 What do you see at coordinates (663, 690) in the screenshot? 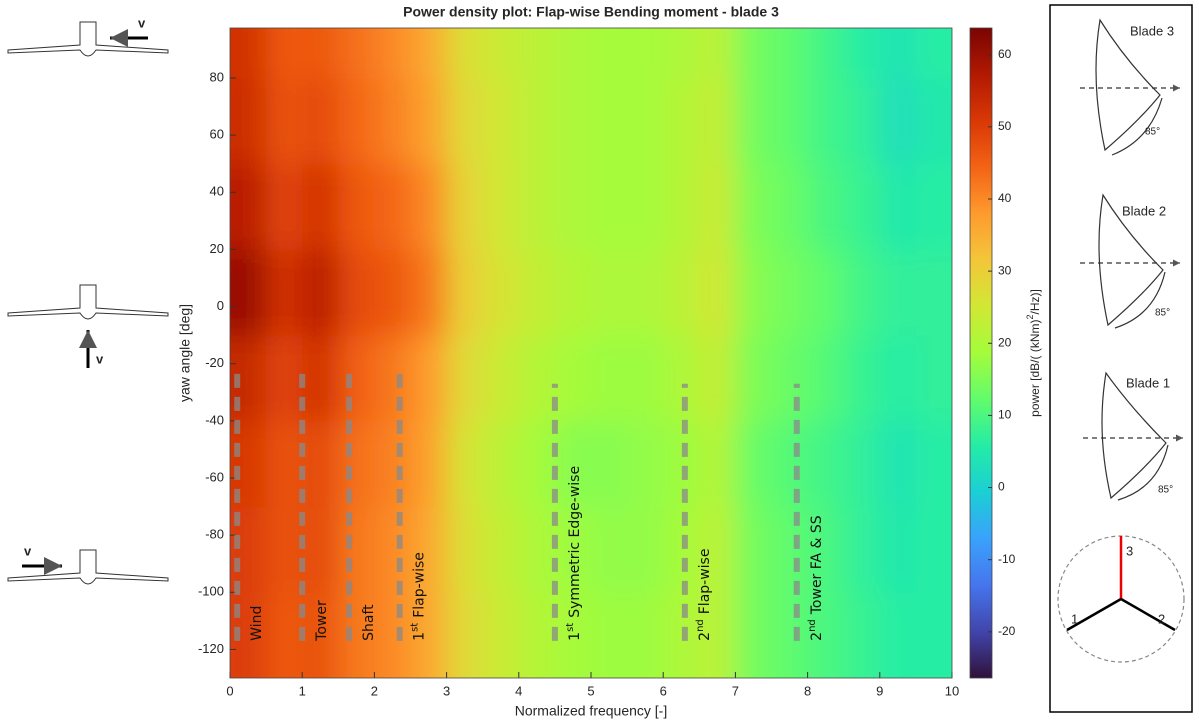
I see `x-tick-label: 6` at bounding box center [663, 690].